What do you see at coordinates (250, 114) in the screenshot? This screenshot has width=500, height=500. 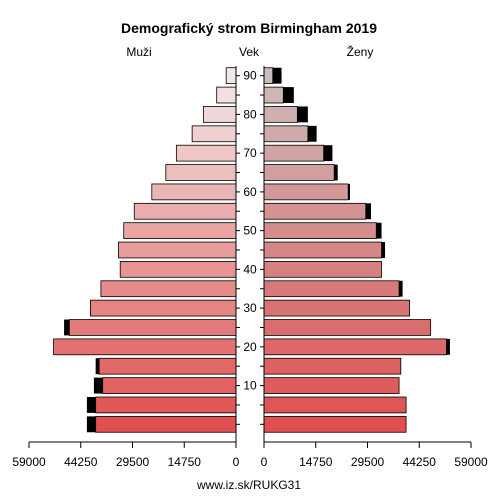 I see `age-tick-label: 80` at bounding box center [250, 114].